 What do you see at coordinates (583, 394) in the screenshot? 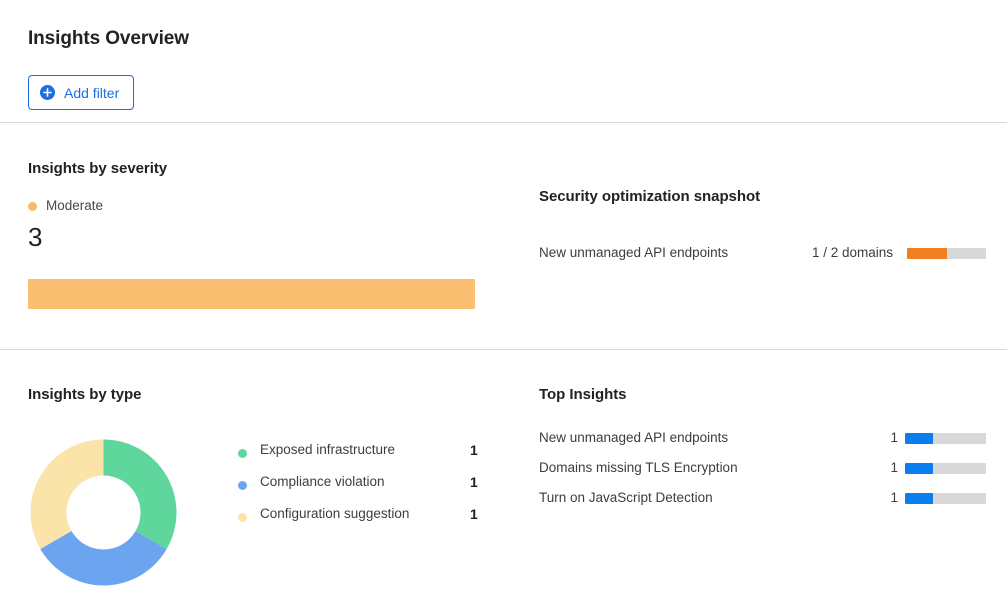
I see `top-insights-title: Top Insights` at bounding box center [583, 394].